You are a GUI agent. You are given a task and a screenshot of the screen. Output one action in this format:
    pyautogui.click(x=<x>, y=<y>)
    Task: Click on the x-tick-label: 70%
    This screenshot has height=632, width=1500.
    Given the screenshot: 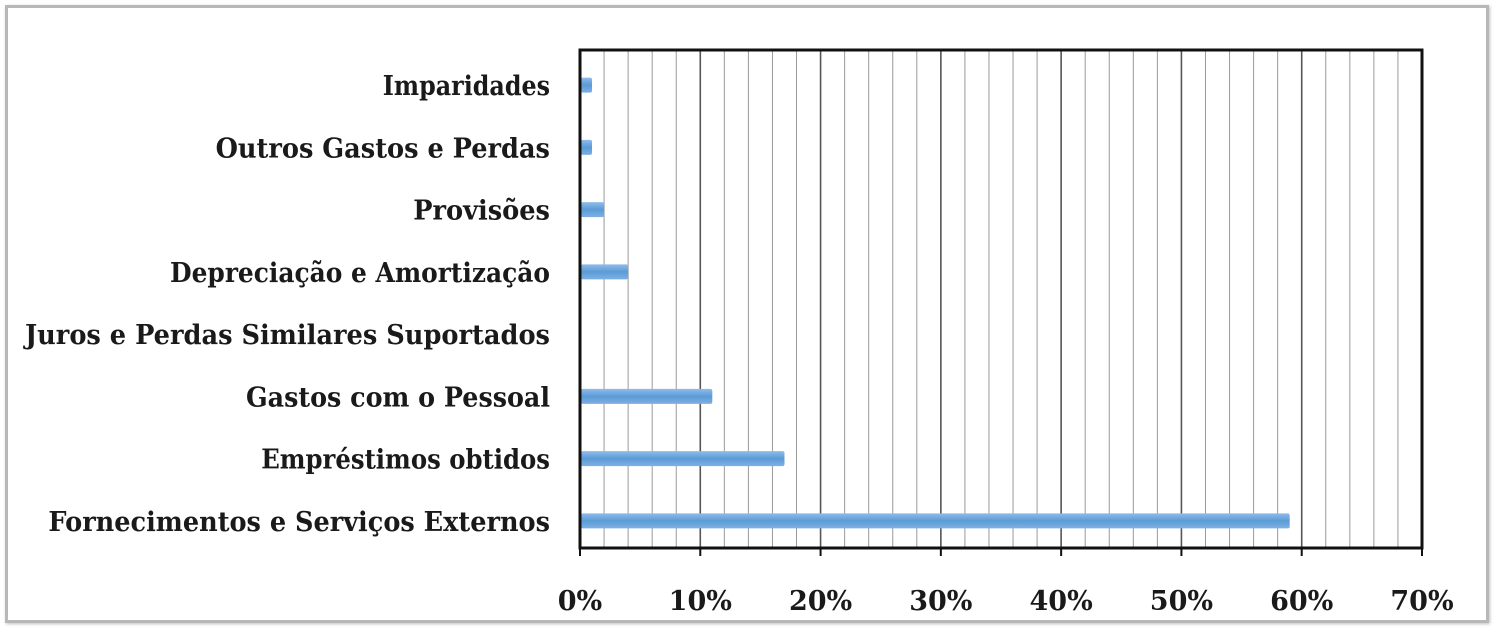 What is the action you would take?
    pyautogui.click(x=1421, y=601)
    